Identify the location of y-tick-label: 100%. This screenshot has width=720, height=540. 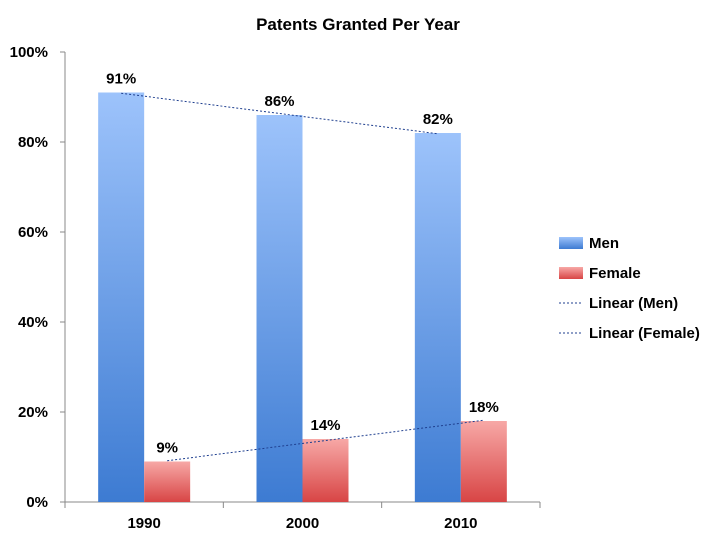
(29, 52).